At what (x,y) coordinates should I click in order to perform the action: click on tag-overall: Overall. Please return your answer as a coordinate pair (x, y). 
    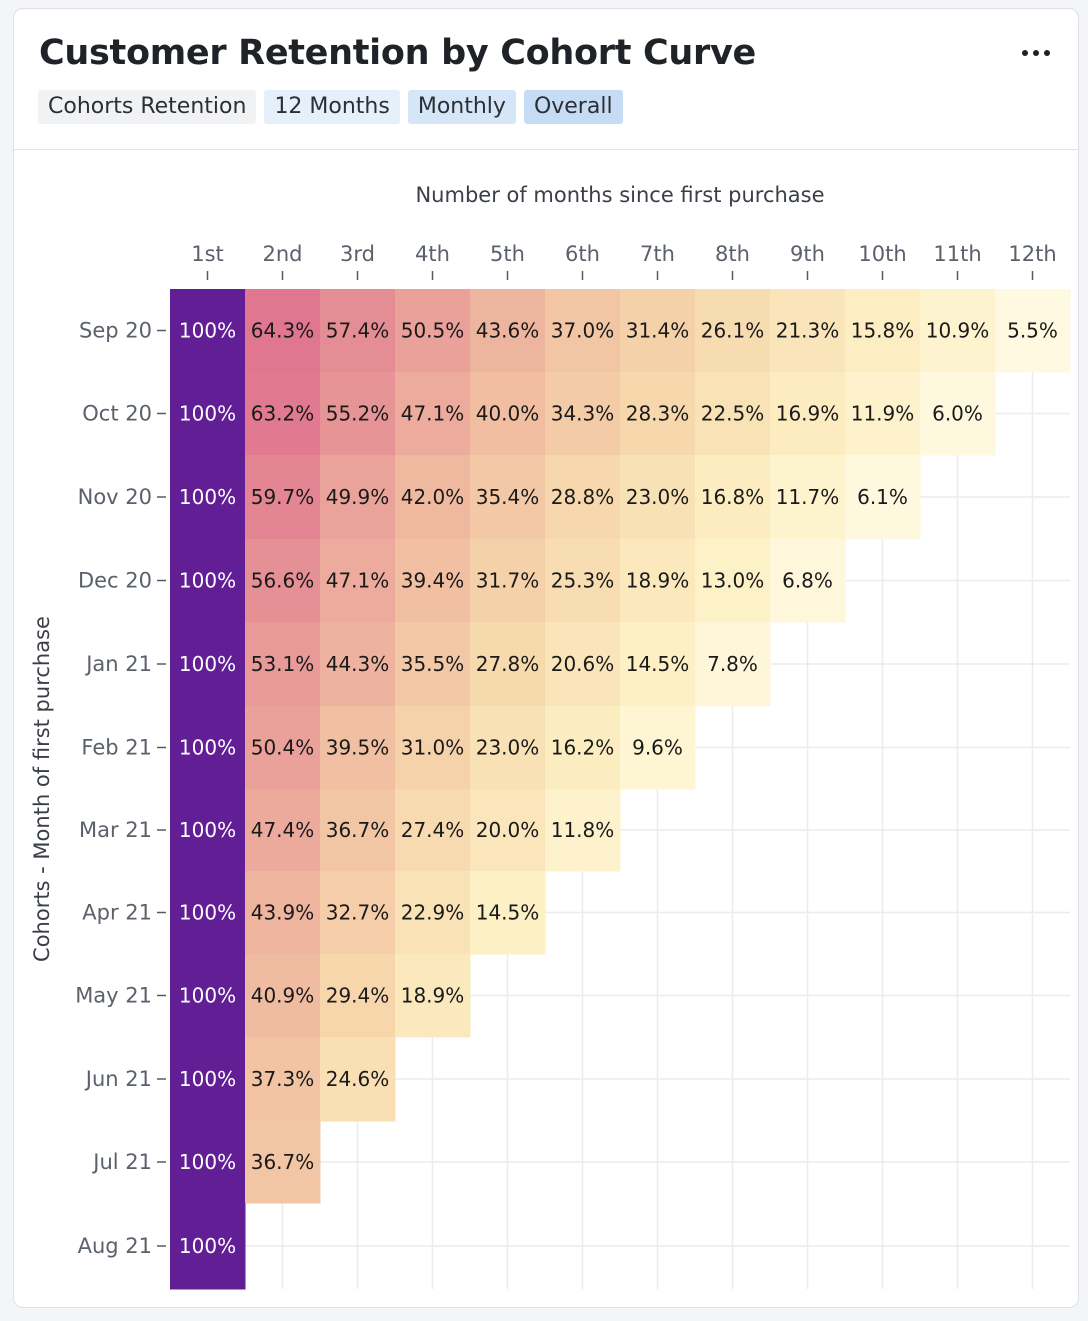
    Looking at the image, I should click on (573, 107).